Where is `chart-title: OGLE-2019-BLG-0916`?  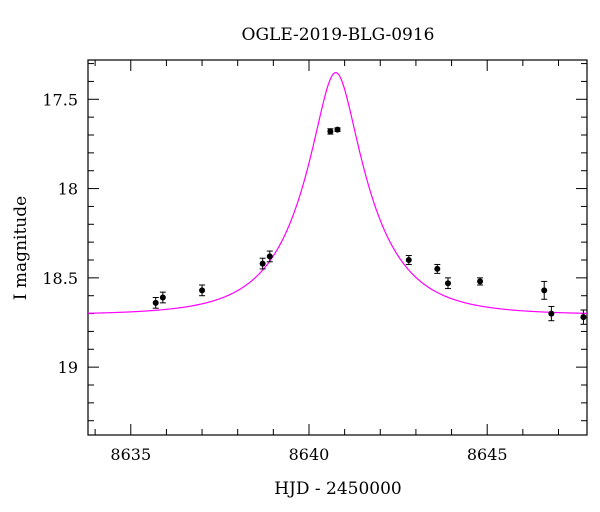
chart-title: OGLE-2019-BLG-0916 is located at coordinates (338, 35).